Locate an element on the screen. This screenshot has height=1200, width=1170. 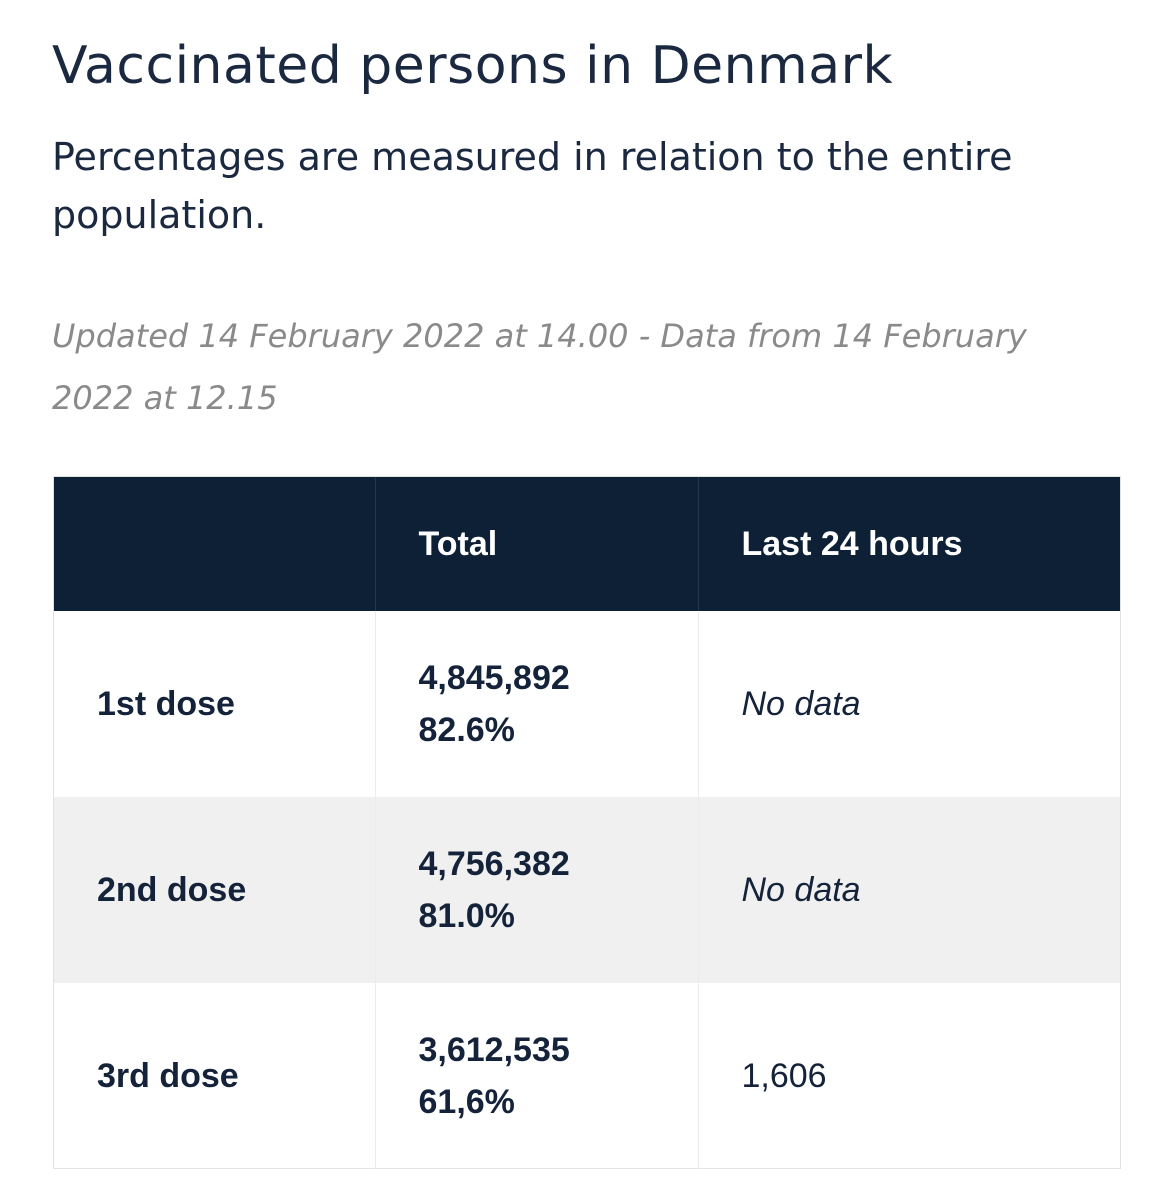
dose-label: 2nd dose is located at coordinates (215, 890).